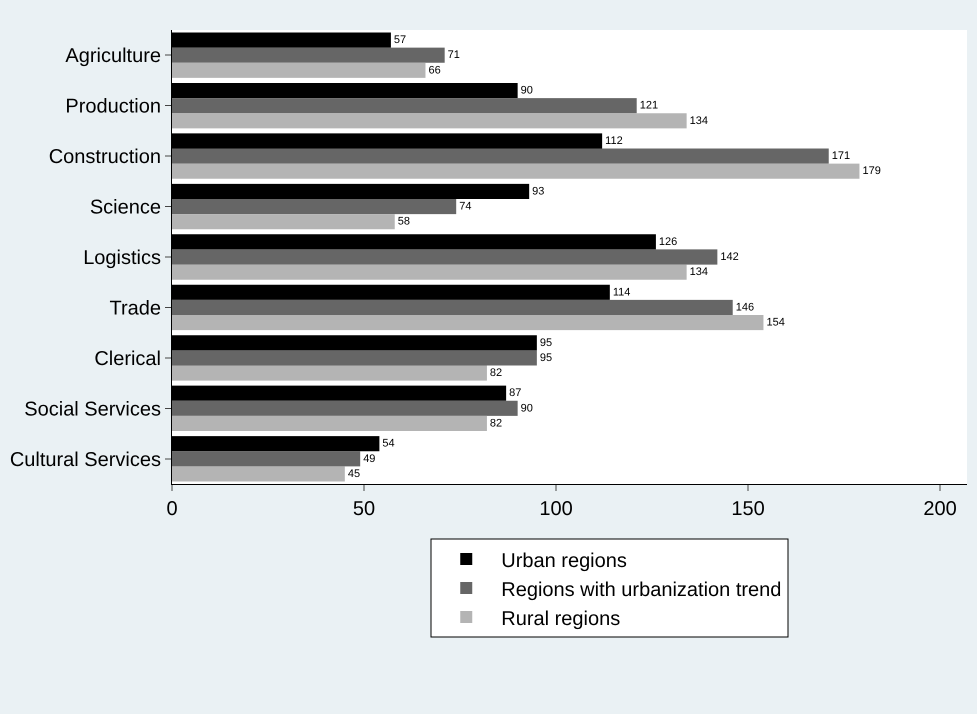 This screenshot has height=714, width=977. I want to click on data-label: 154, so click(775, 322).